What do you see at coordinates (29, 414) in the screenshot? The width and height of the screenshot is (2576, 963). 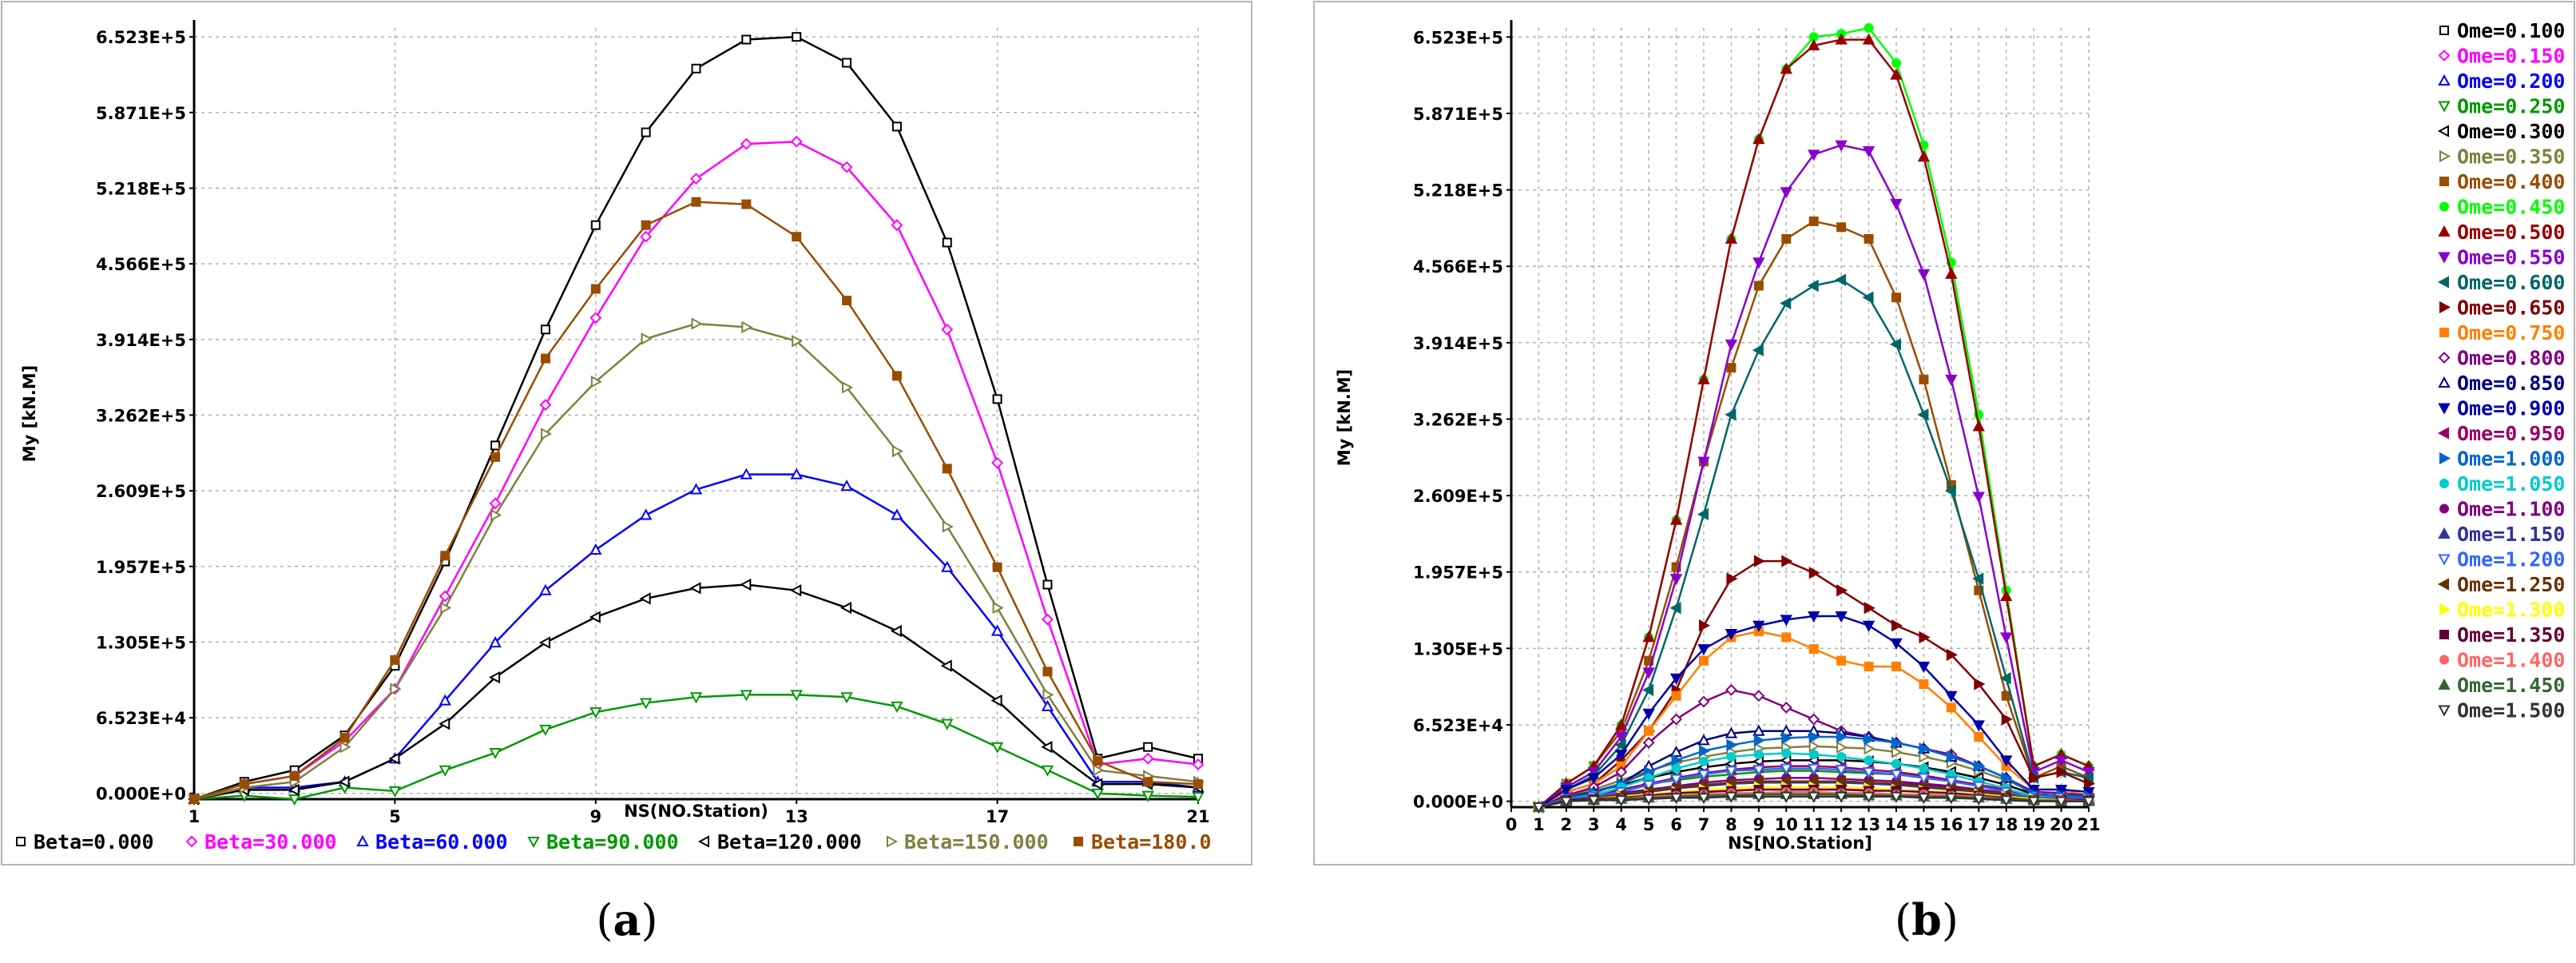 I see `y-axis-label: My [kN.M]` at bounding box center [29, 414].